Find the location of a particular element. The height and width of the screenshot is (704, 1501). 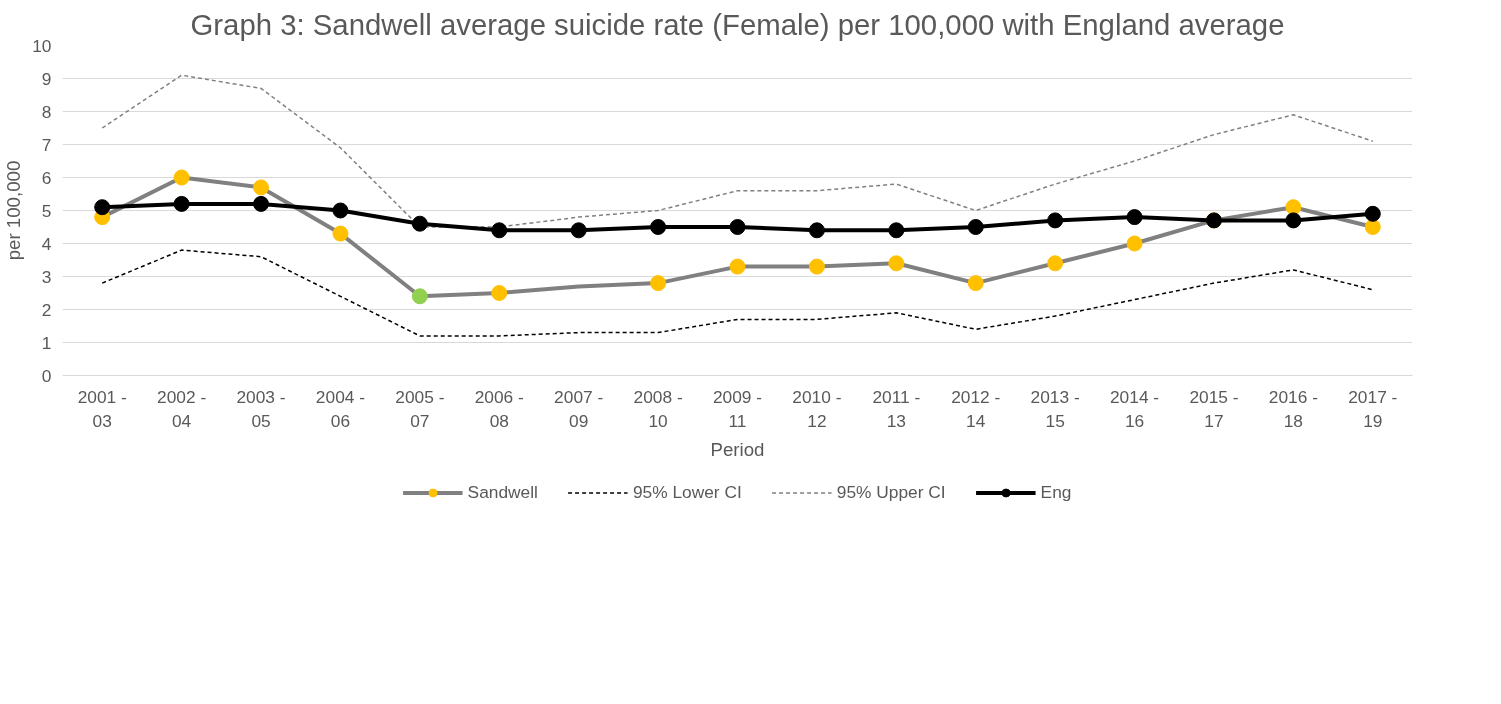

x-tick-label: 2017 - 19 is located at coordinates (1373, 408).